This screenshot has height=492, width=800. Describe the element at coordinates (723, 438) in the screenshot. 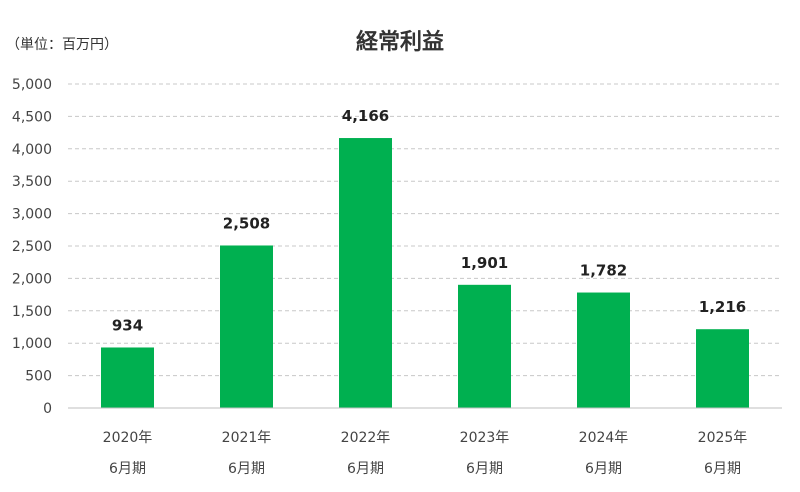

I see `x-tick-label-year: 2025年` at that location.